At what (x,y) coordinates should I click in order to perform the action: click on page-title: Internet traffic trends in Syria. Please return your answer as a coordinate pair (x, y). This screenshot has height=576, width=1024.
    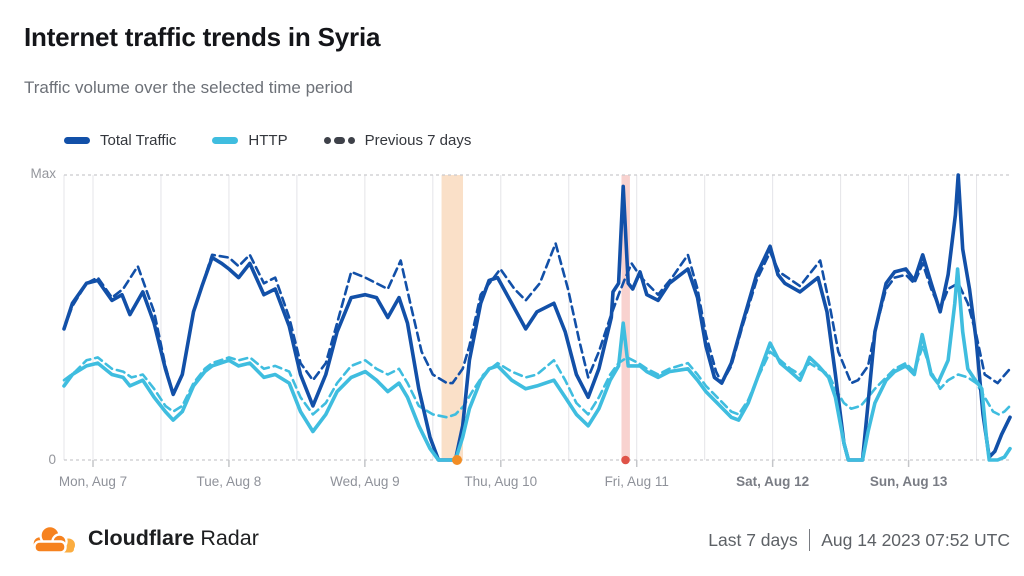
    Looking at the image, I should click on (202, 37).